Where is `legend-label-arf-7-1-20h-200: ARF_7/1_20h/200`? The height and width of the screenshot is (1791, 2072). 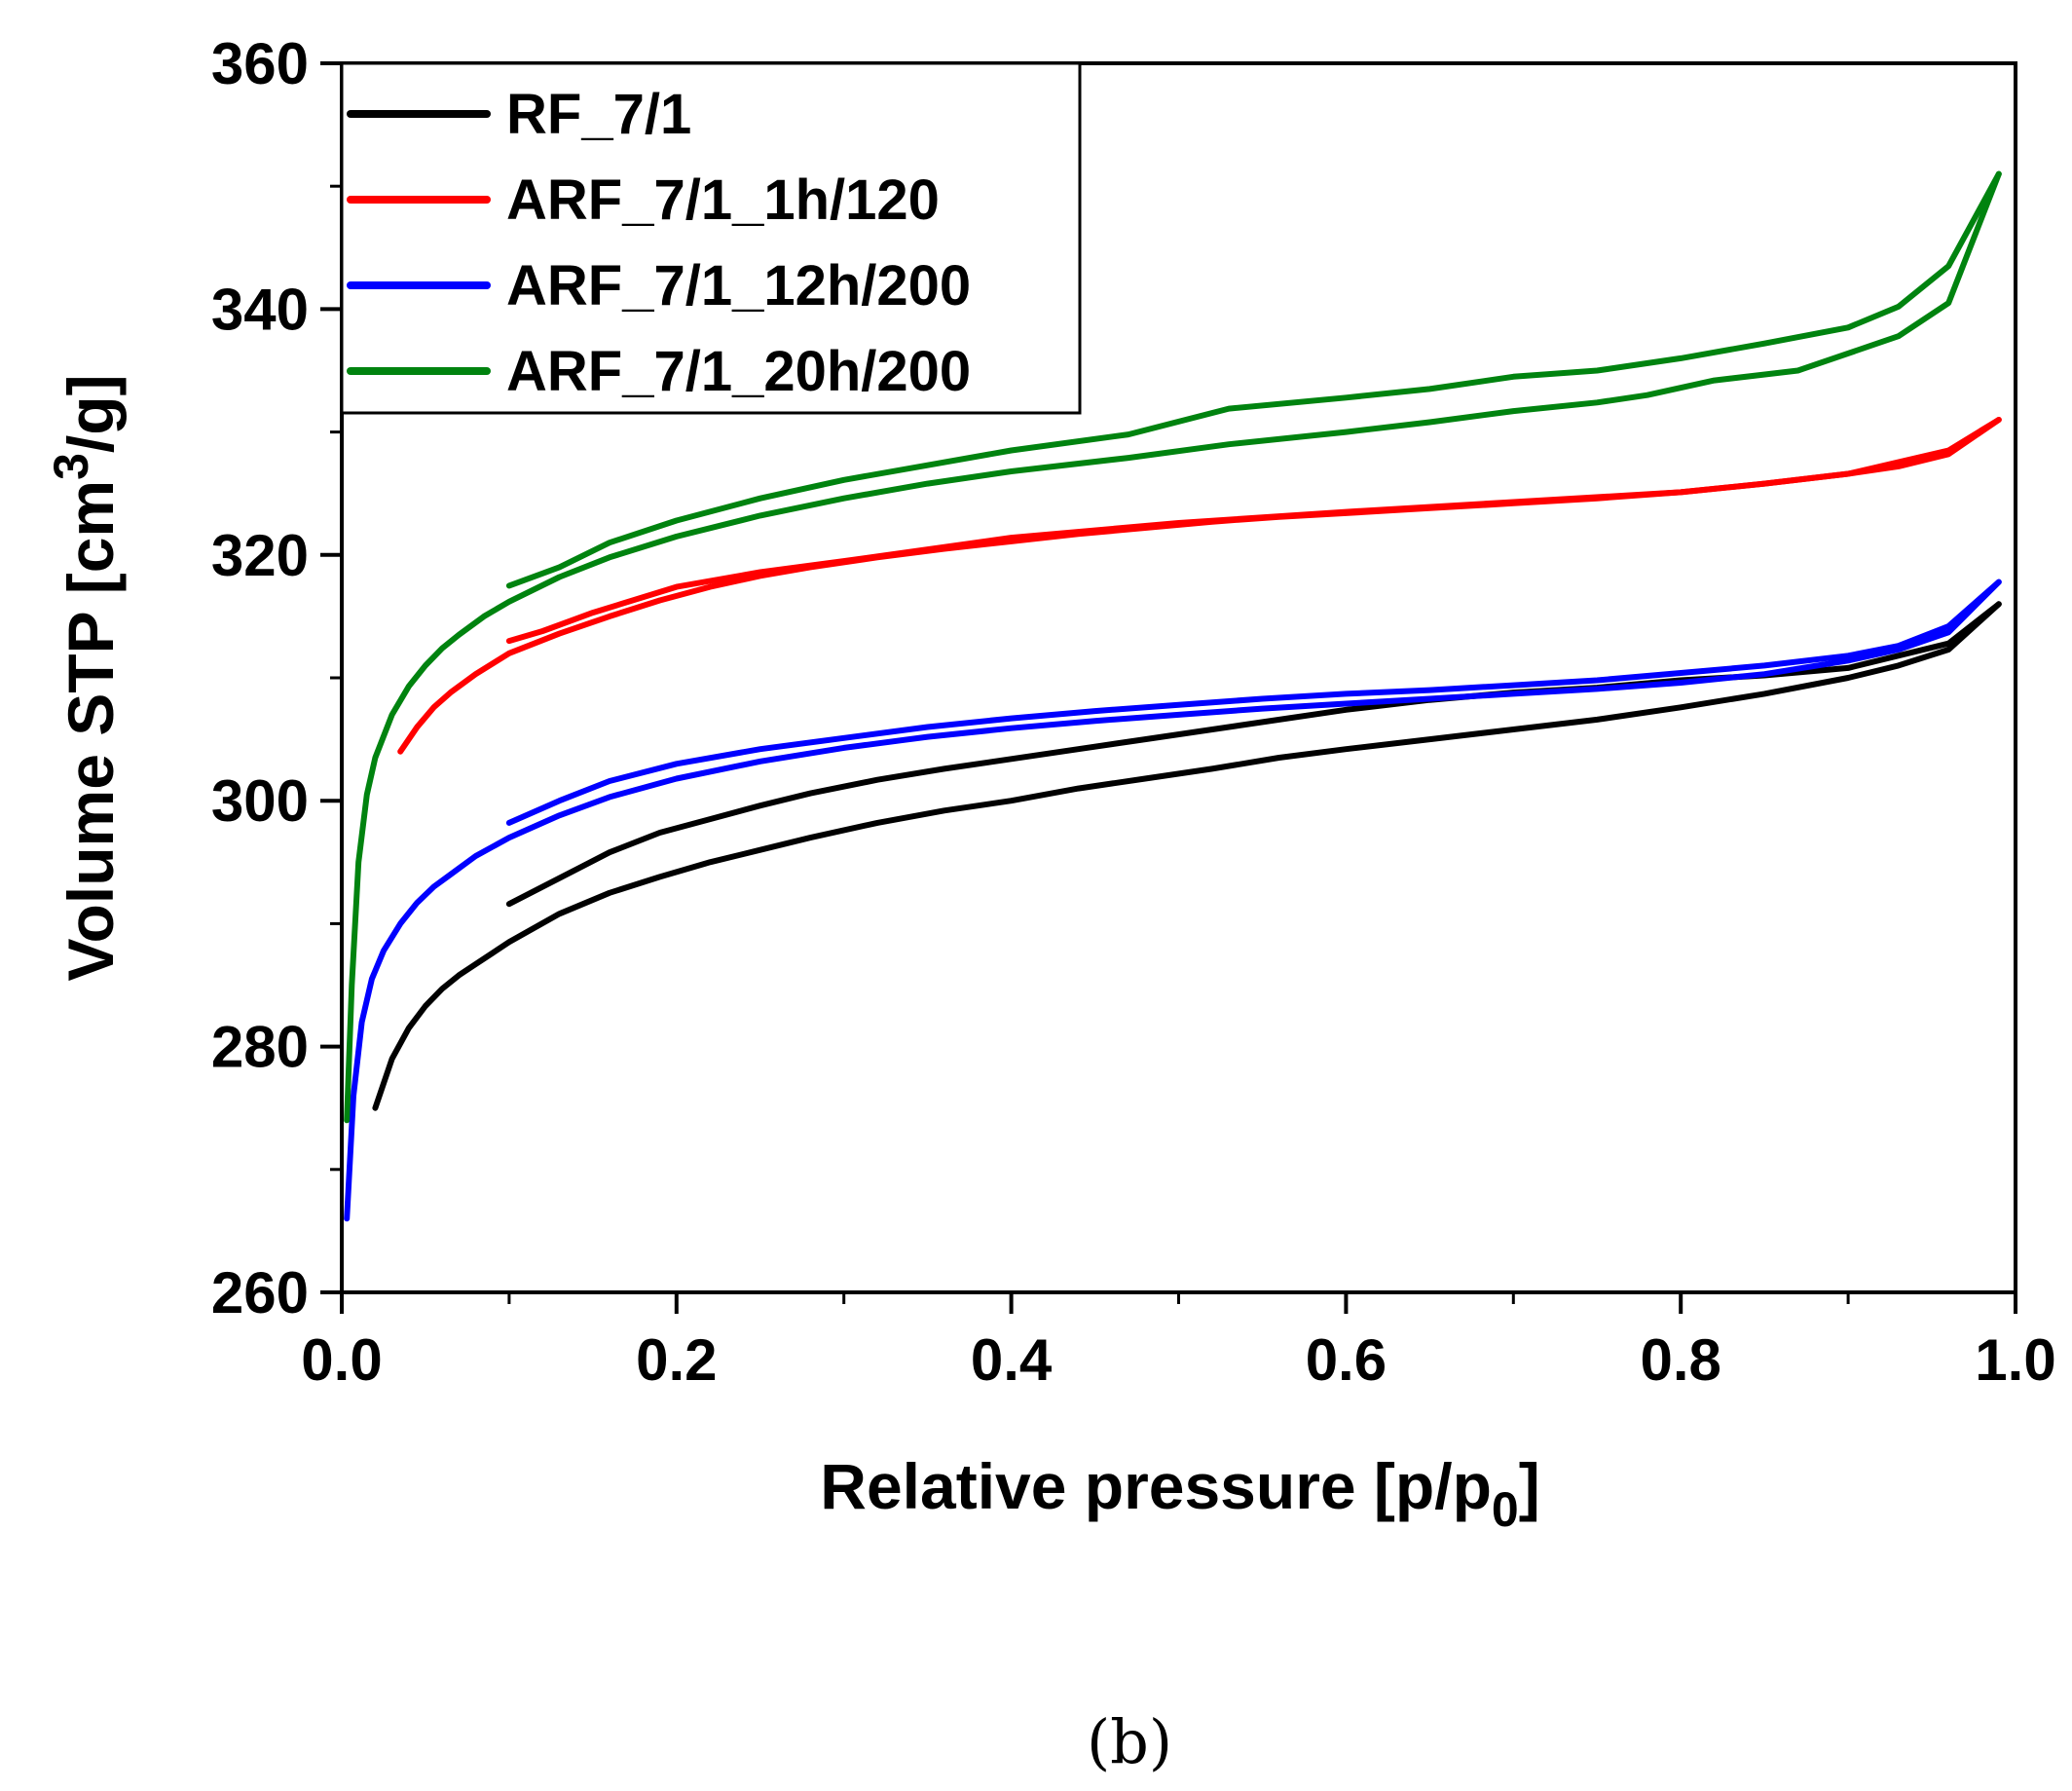 legend-label-arf-7-1-20h-200: ARF_7/1_20h/200 is located at coordinates (738, 371).